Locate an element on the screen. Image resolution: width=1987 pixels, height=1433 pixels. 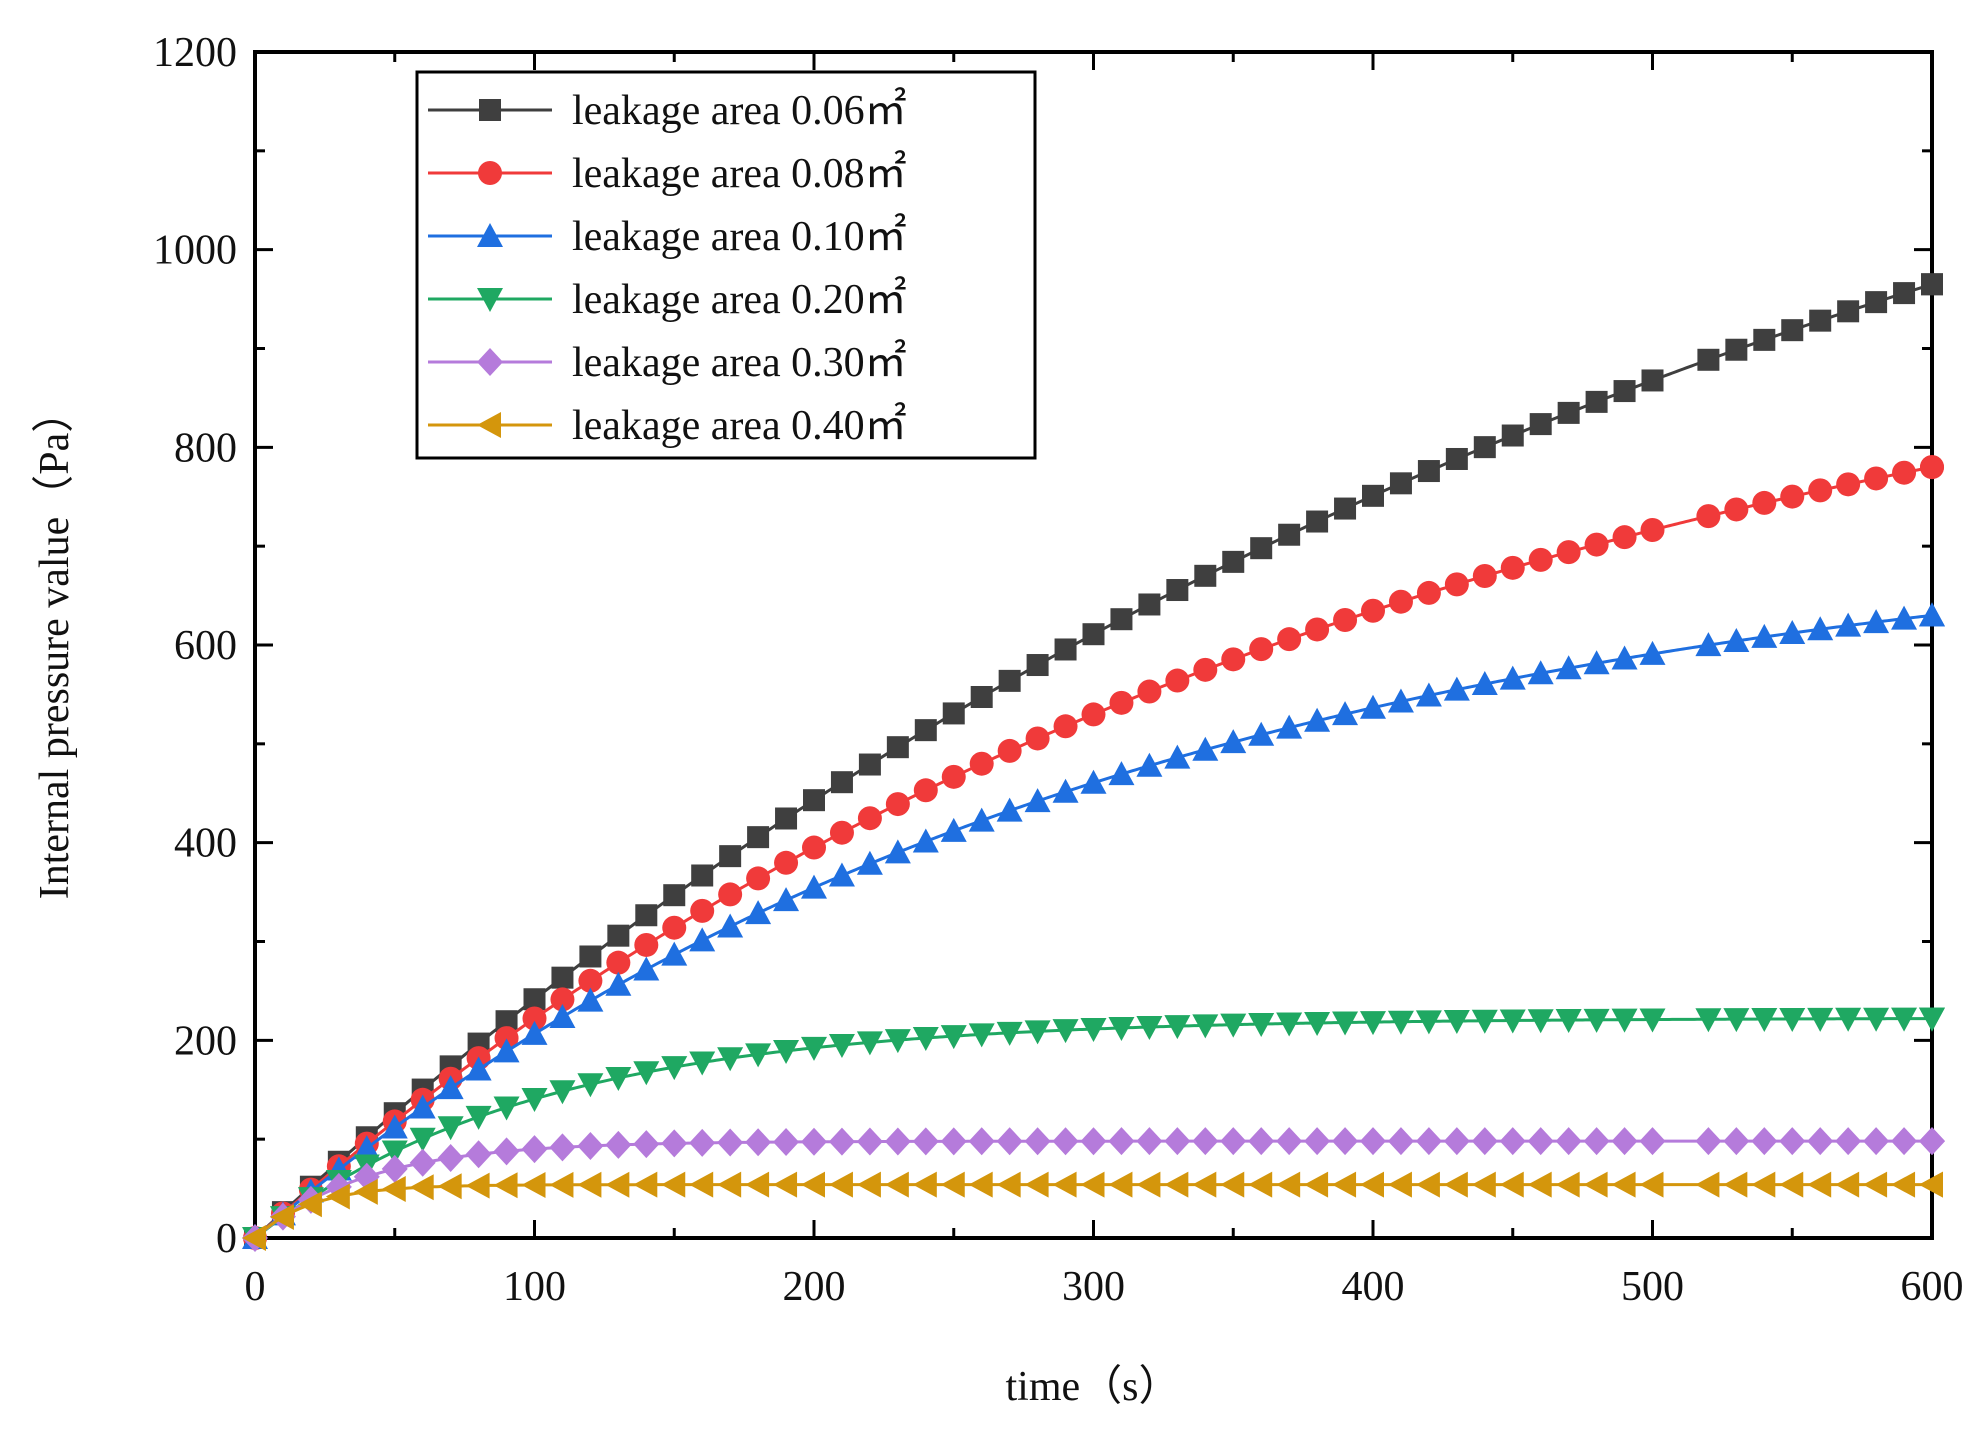
x-tick-label: 0 is located at coordinates (255, 1287).